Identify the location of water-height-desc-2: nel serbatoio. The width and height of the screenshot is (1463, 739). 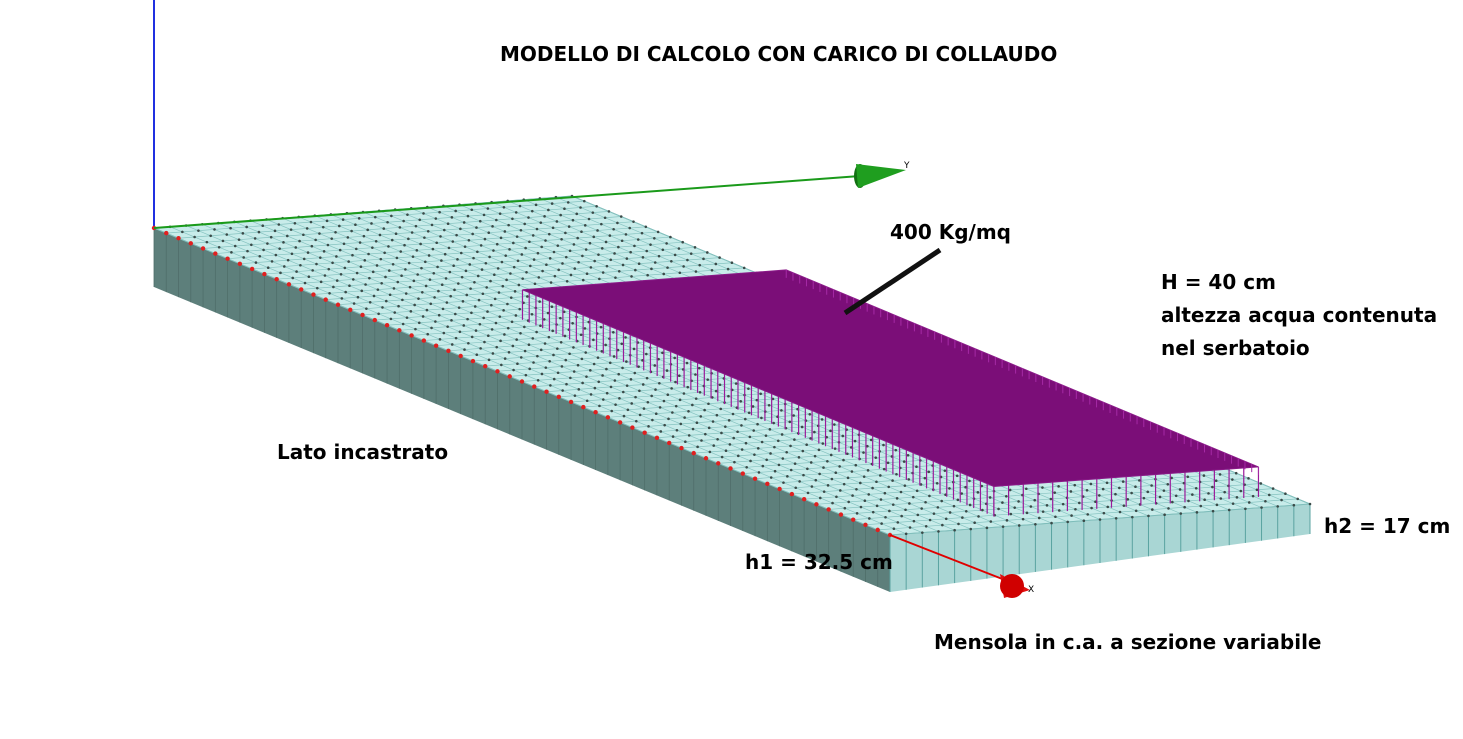
(1235, 348).